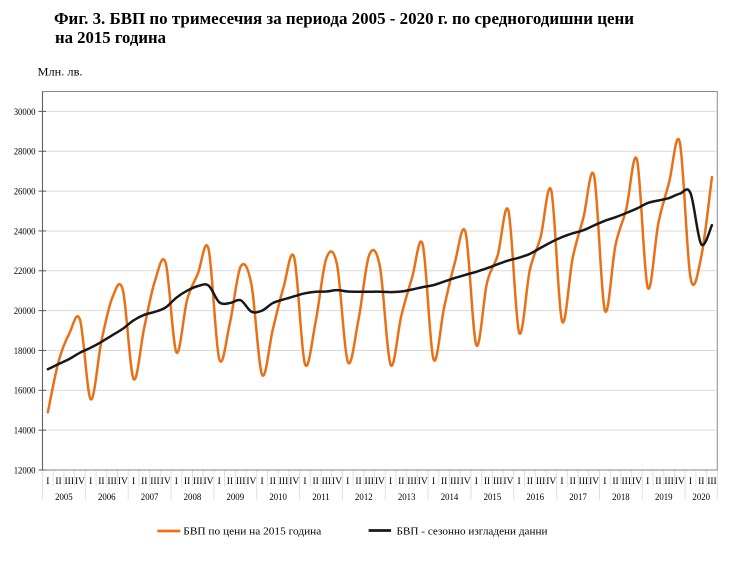  Describe the element at coordinates (25, 312) in the screenshot. I see `svg-text: 20000` at that location.